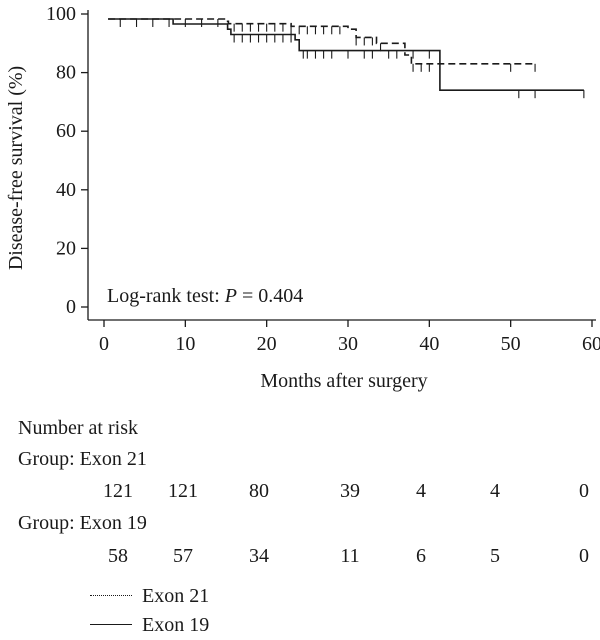  What do you see at coordinates (118, 556) in the screenshot?
I see `risk-count: 58` at bounding box center [118, 556].